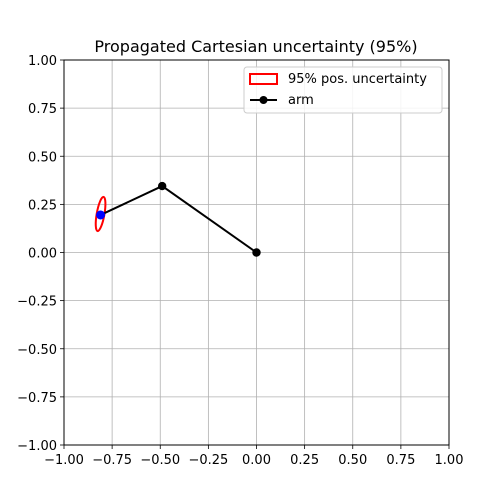  I want to click on x-tick-label: −0.25, so click(208, 460).